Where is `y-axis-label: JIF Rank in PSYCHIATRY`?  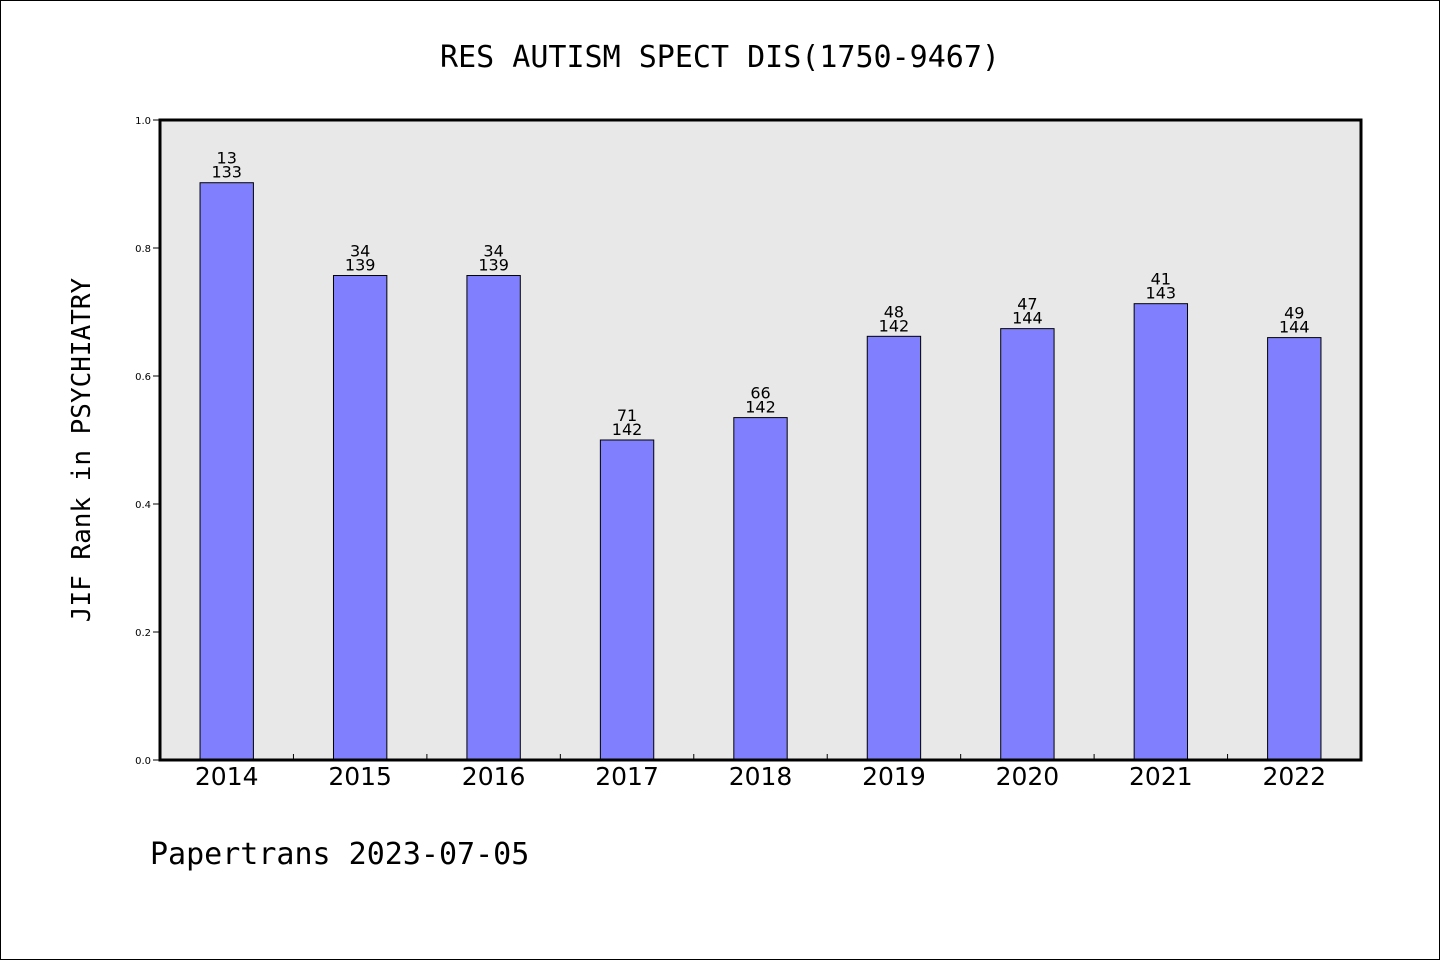
y-axis-label: JIF Rank in PSYCHIATRY is located at coordinates (82, 449).